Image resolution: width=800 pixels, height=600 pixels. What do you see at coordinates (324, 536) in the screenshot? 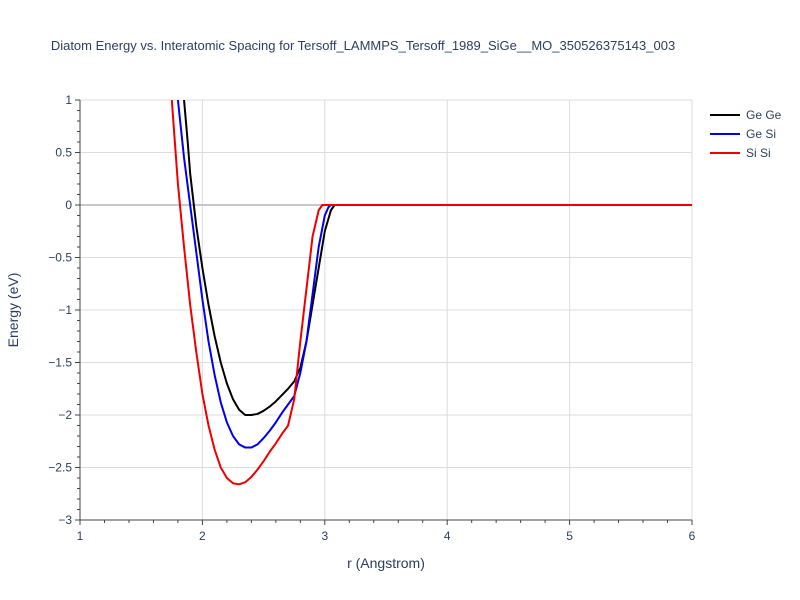
I see `x-tick-label: 3` at bounding box center [324, 536].